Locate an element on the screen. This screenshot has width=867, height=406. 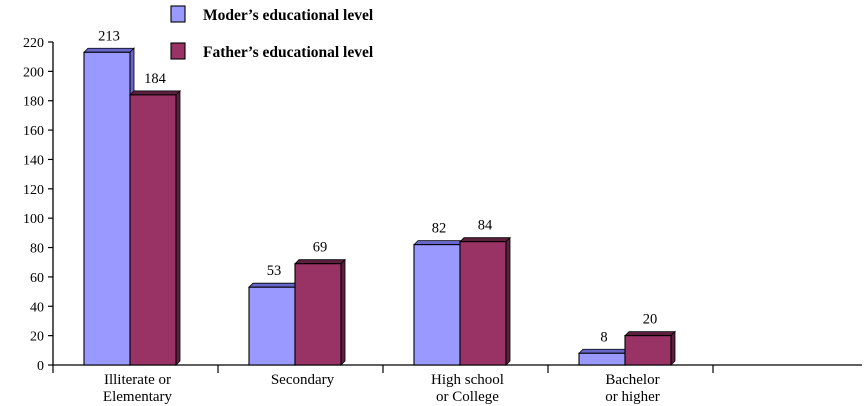
data-label: 53 is located at coordinates (274, 271).